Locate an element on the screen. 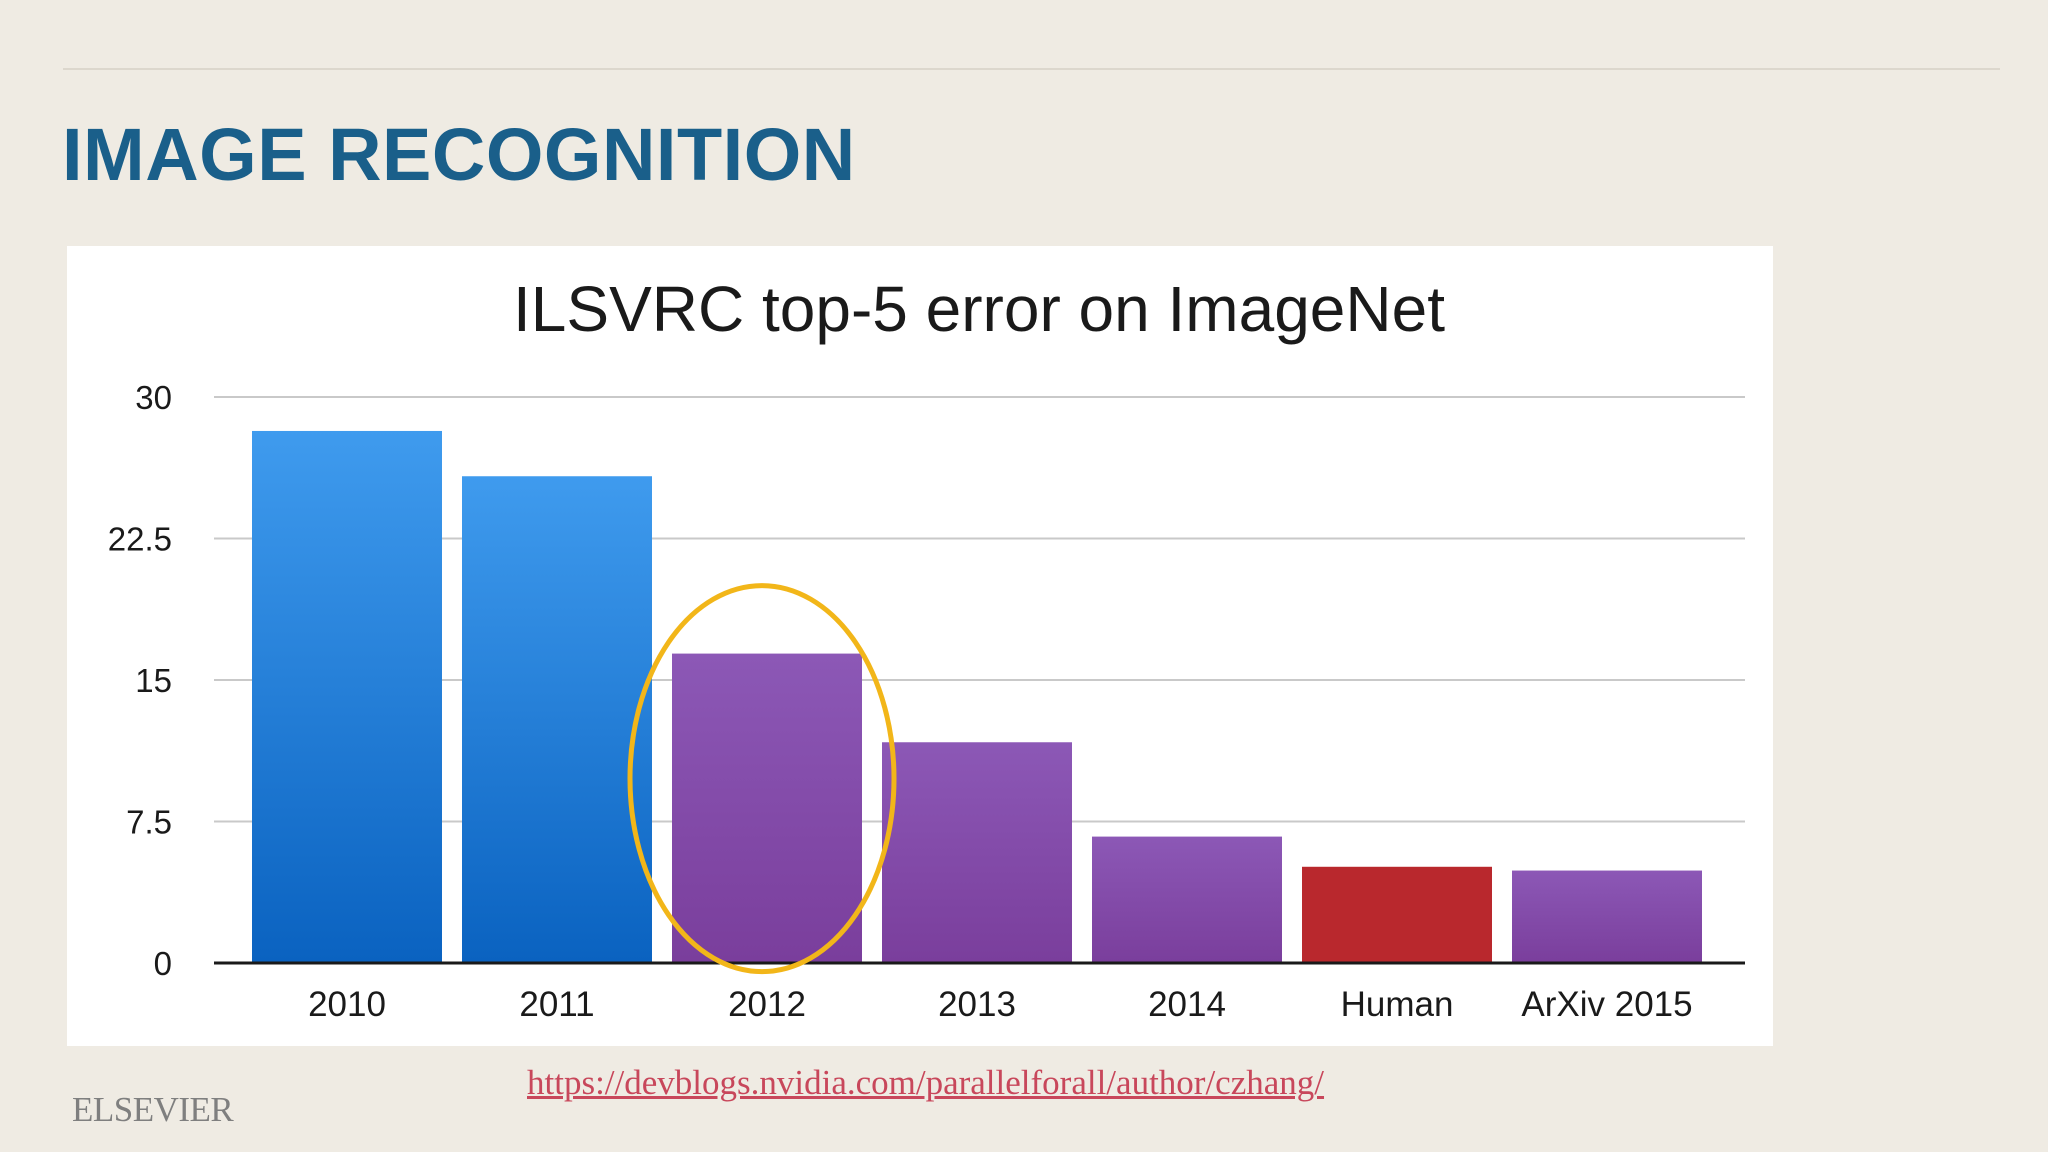 The image size is (2048, 1152). top-divider is located at coordinates (1031, 69).